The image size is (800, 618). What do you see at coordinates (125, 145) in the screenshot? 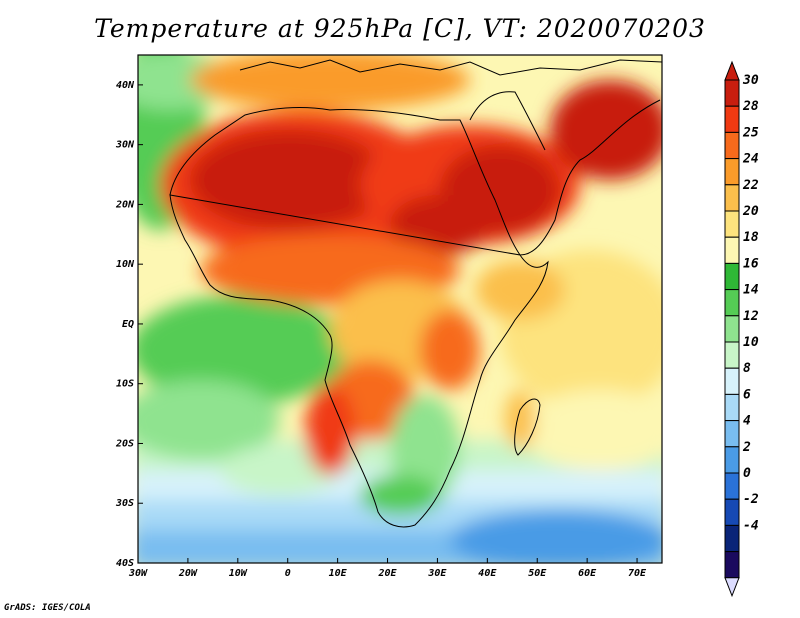
I see `lat-label: 30N` at bounding box center [125, 145].